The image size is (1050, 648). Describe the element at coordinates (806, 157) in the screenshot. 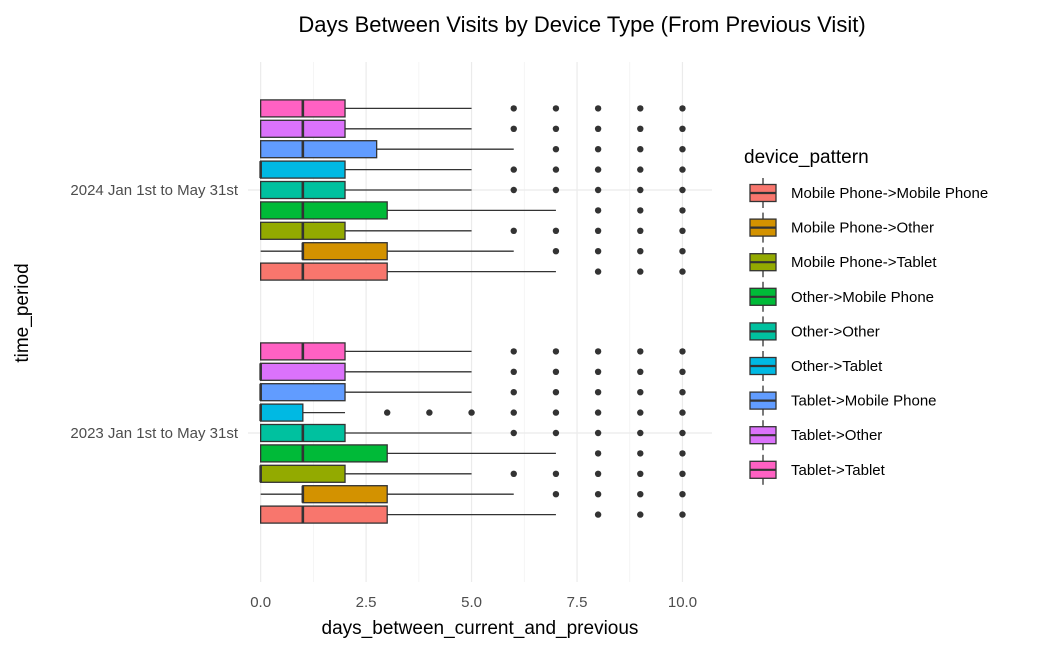

I see `legend-title: device_pattern` at that location.